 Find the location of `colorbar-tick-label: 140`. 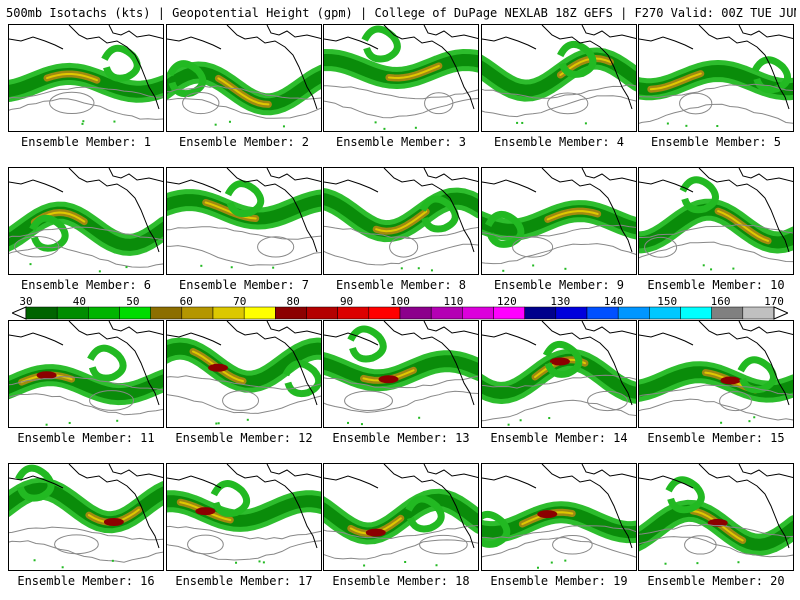

colorbar-tick-label: 140 is located at coordinates (613, 301).